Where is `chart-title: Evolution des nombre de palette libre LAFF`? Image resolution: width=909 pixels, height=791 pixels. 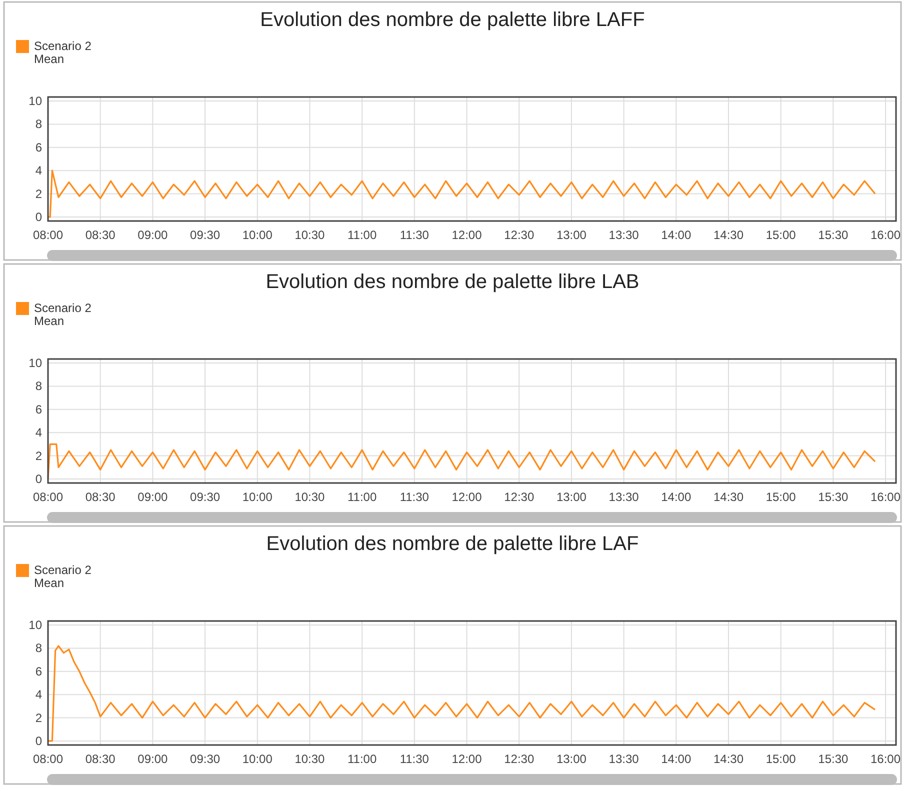 chart-title: Evolution des nombre de palette libre LAFF is located at coordinates (452, 20).